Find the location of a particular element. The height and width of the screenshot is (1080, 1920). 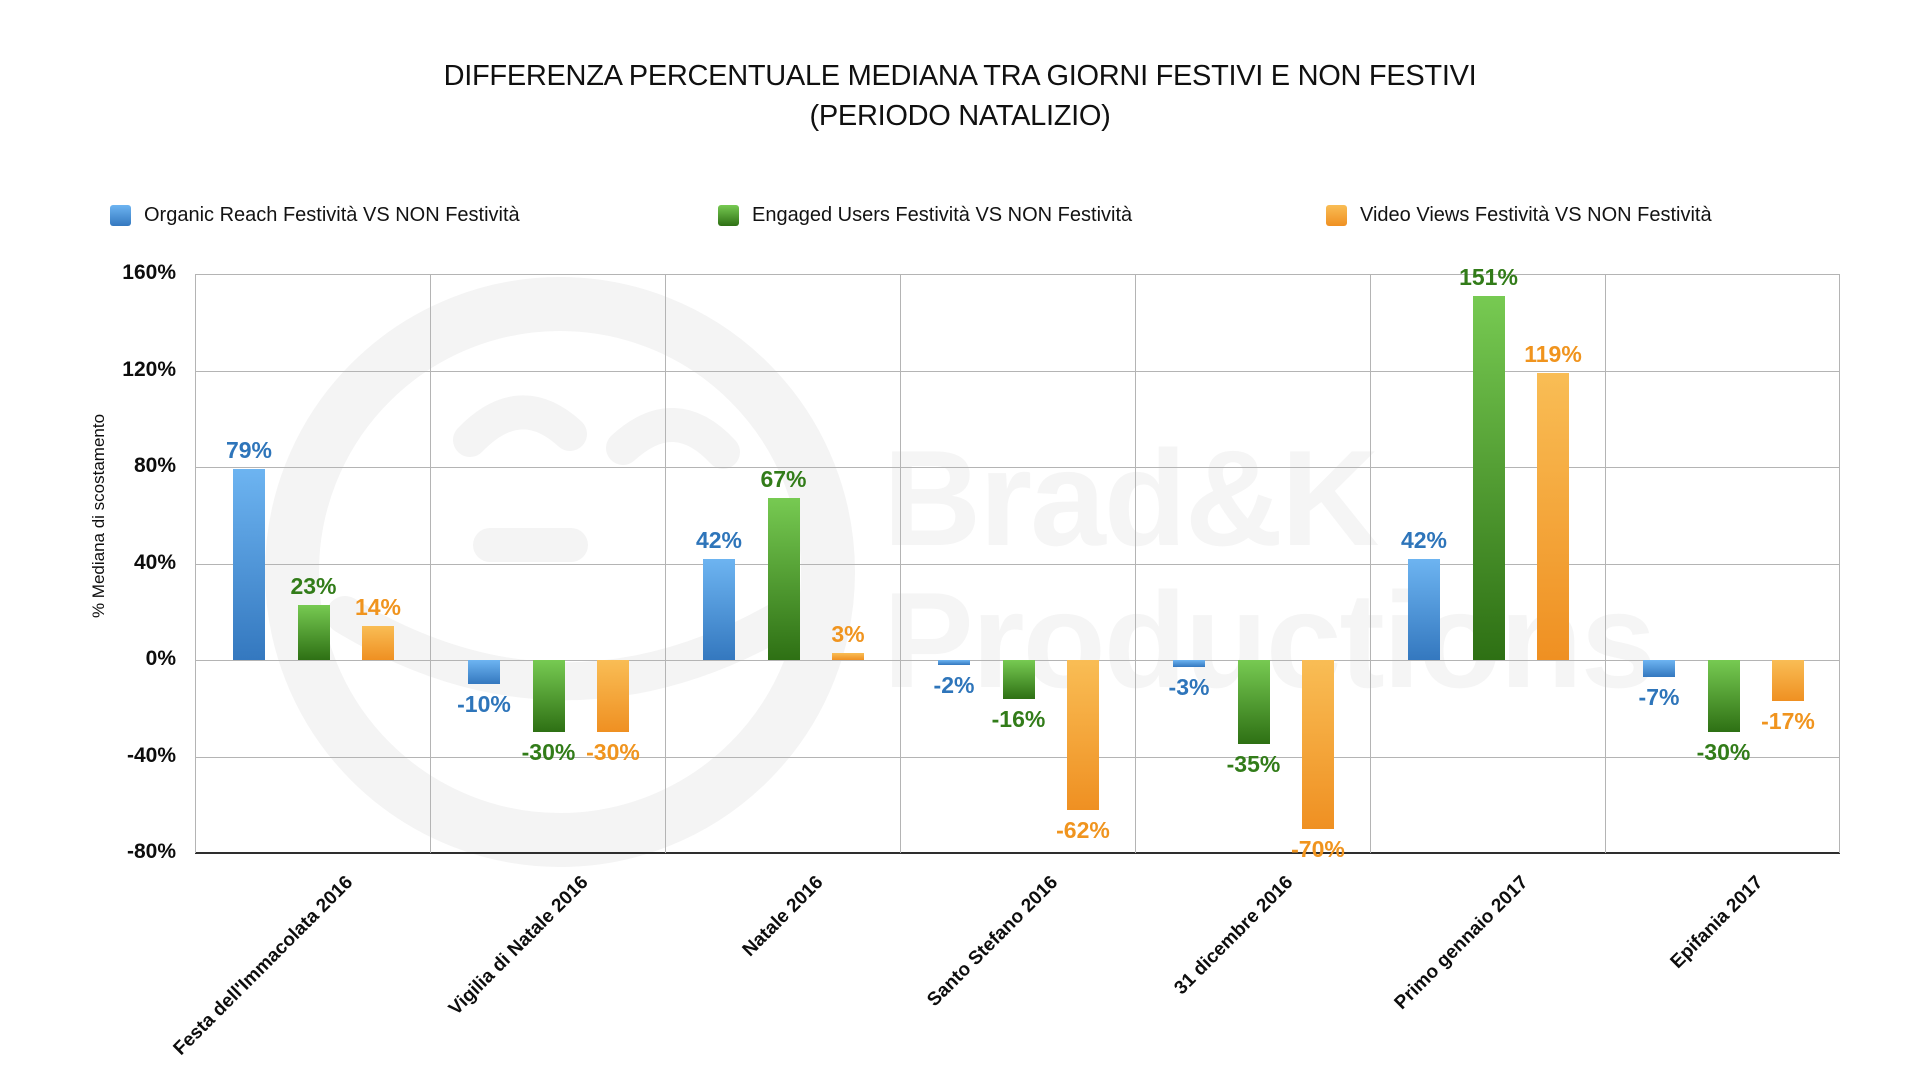

gridline-y--40 is located at coordinates (1017, 757).